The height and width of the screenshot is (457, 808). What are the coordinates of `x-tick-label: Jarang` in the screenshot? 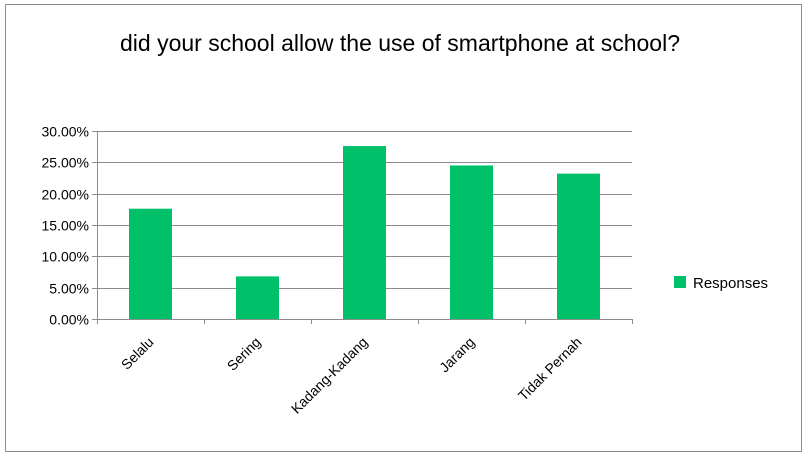 It's located at (457, 355).